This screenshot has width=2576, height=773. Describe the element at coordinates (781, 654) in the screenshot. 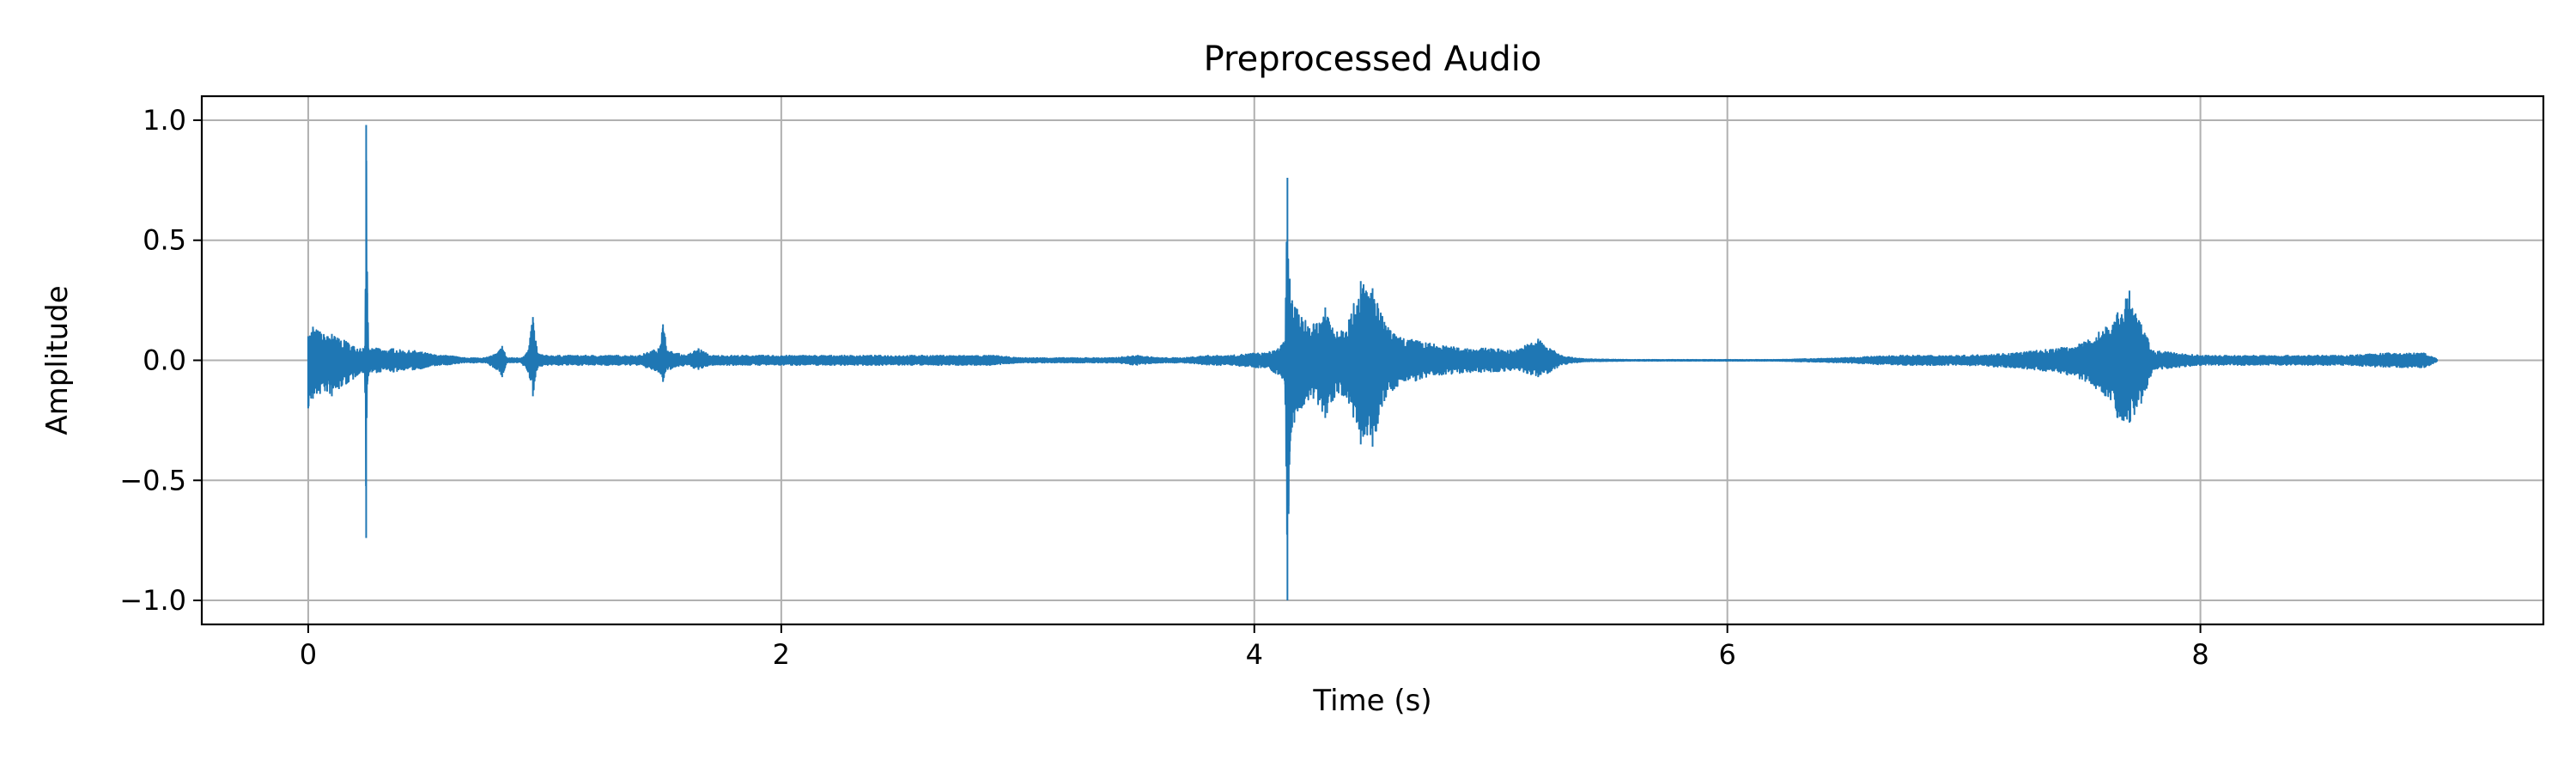

I see `x-tick-label: 2` at that location.